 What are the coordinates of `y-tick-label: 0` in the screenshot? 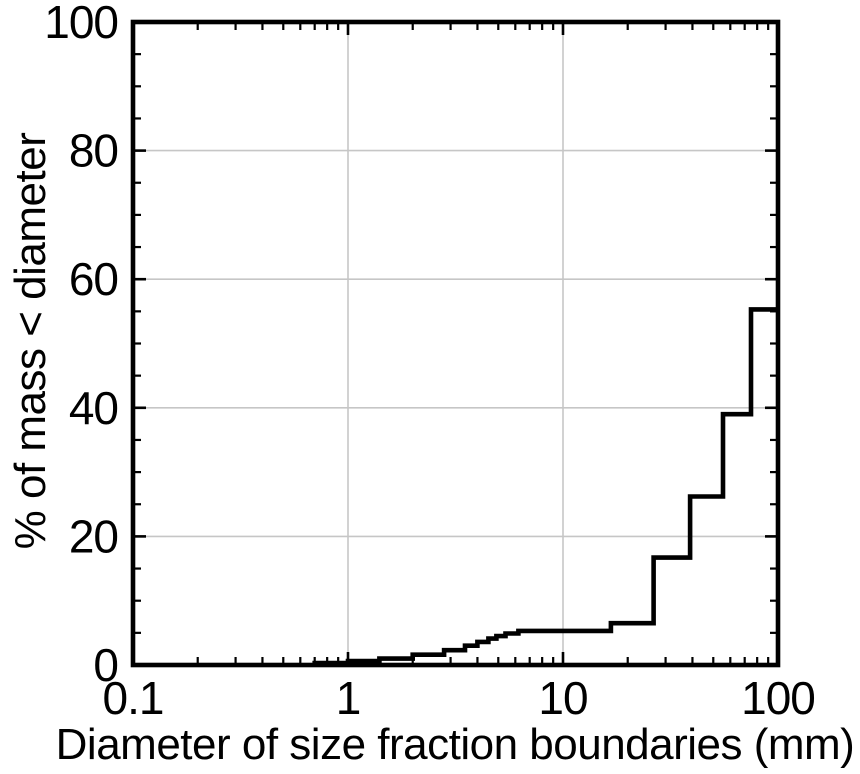 It's located at (105, 665).